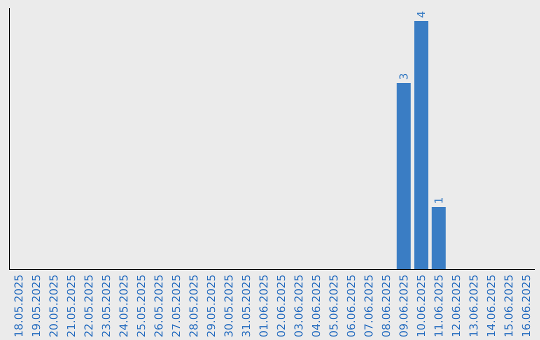  I want to click on x-tick-label: 06.06.2025, so click(351, 306).